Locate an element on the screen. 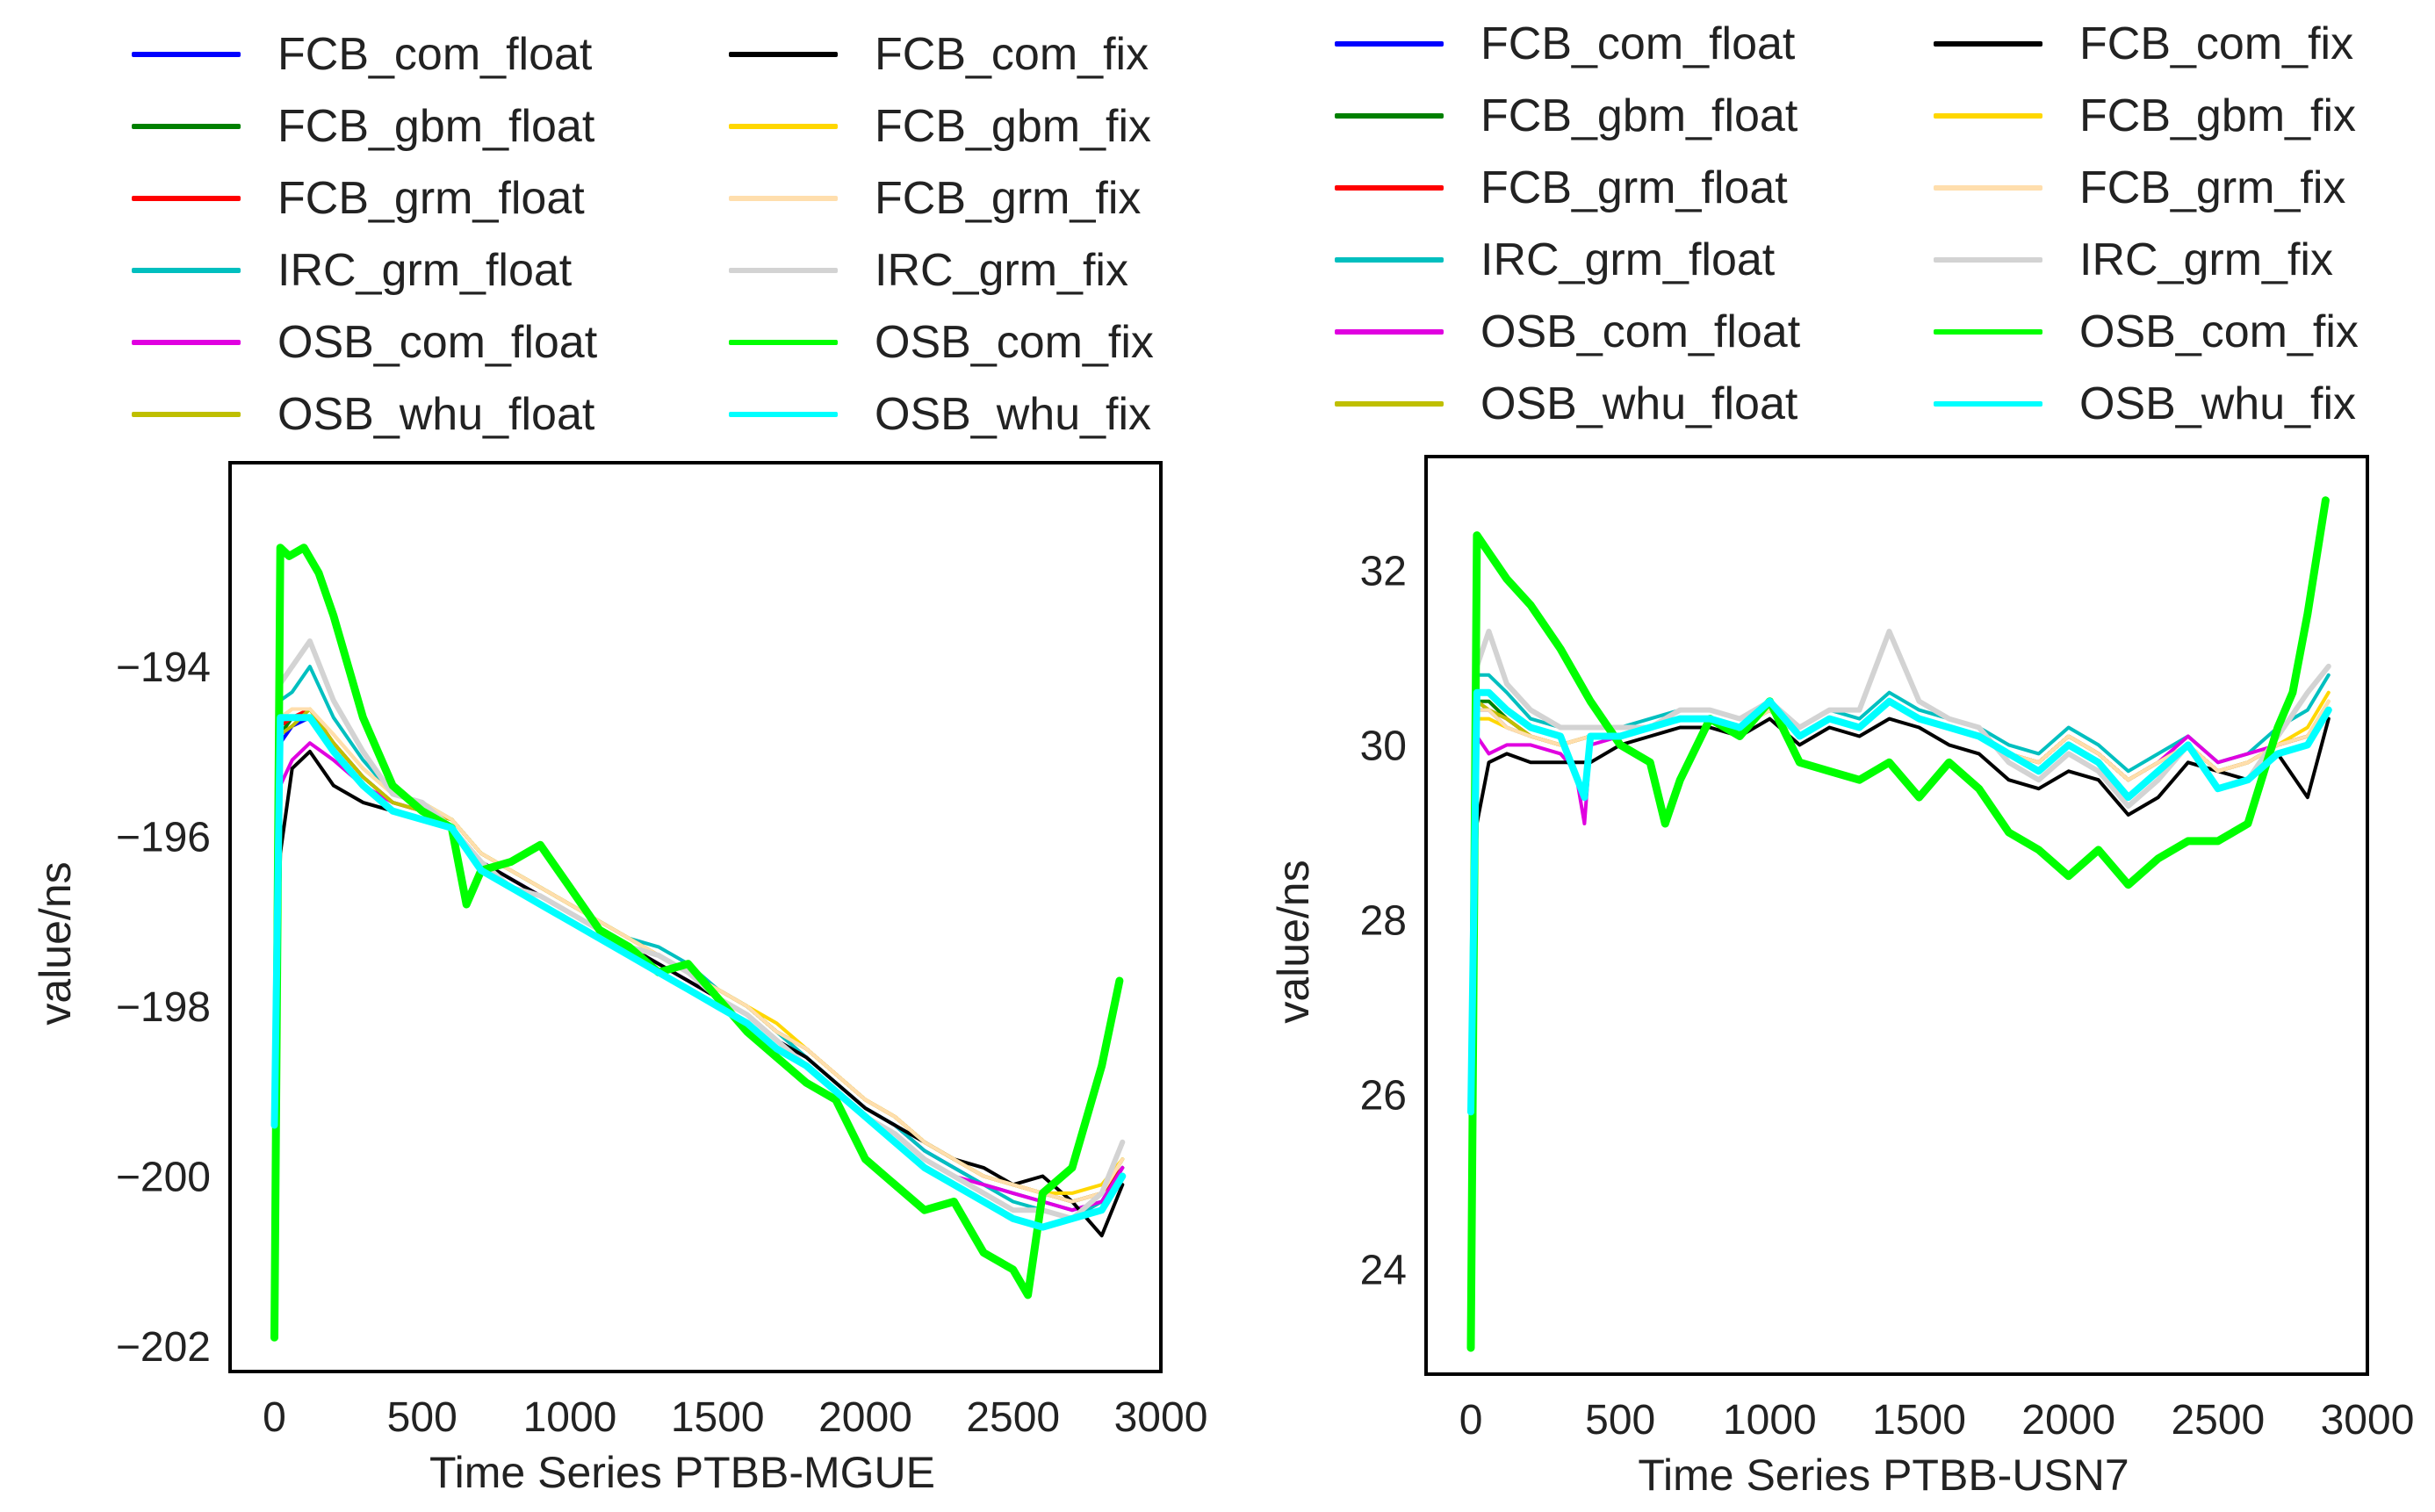 The height and width of the screenshot is (1512, 2435). y-tick-label: 30 is located at coordinates (1383, 746).